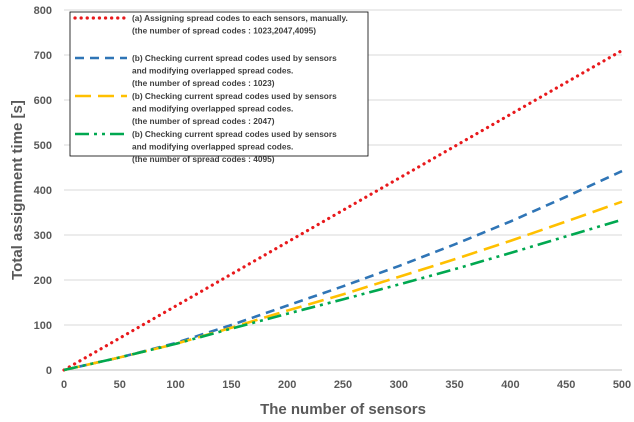 The image size is (634, 422). What do you see at coordinates (622, 385) in the screenshot?
I see `x-tick-label: 500` at bounding box center [622, 385].